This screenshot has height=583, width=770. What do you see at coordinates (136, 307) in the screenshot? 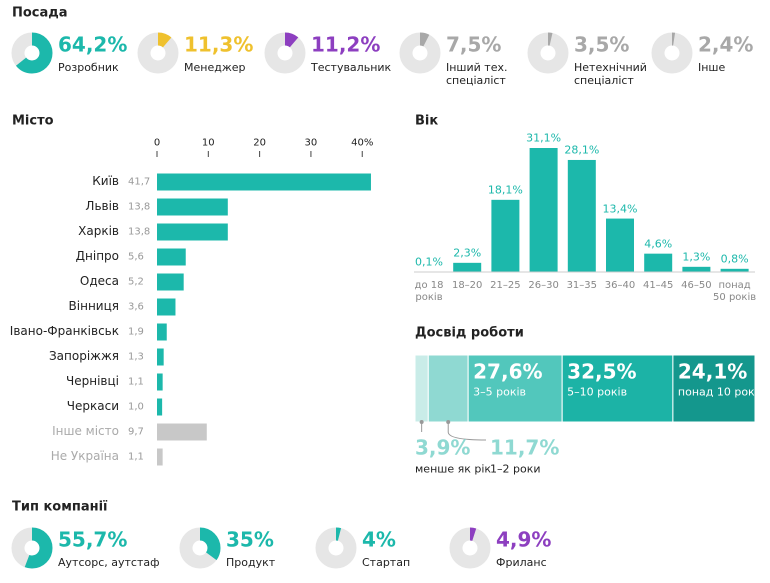
I see `value-label: 3,6` at bounding box center [136, 307].